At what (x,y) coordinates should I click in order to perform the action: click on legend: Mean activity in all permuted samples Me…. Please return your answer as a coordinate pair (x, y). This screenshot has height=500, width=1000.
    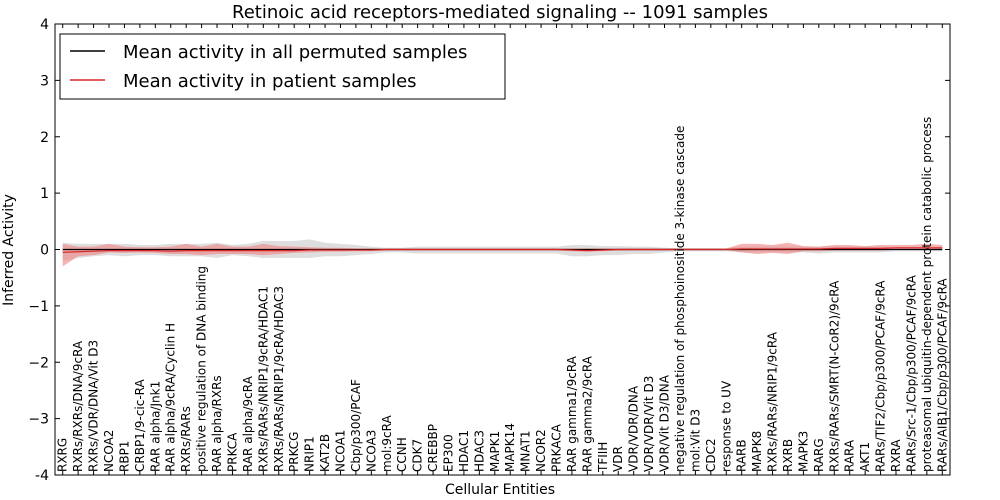
    Looking at the image, I should click on (282, 66).